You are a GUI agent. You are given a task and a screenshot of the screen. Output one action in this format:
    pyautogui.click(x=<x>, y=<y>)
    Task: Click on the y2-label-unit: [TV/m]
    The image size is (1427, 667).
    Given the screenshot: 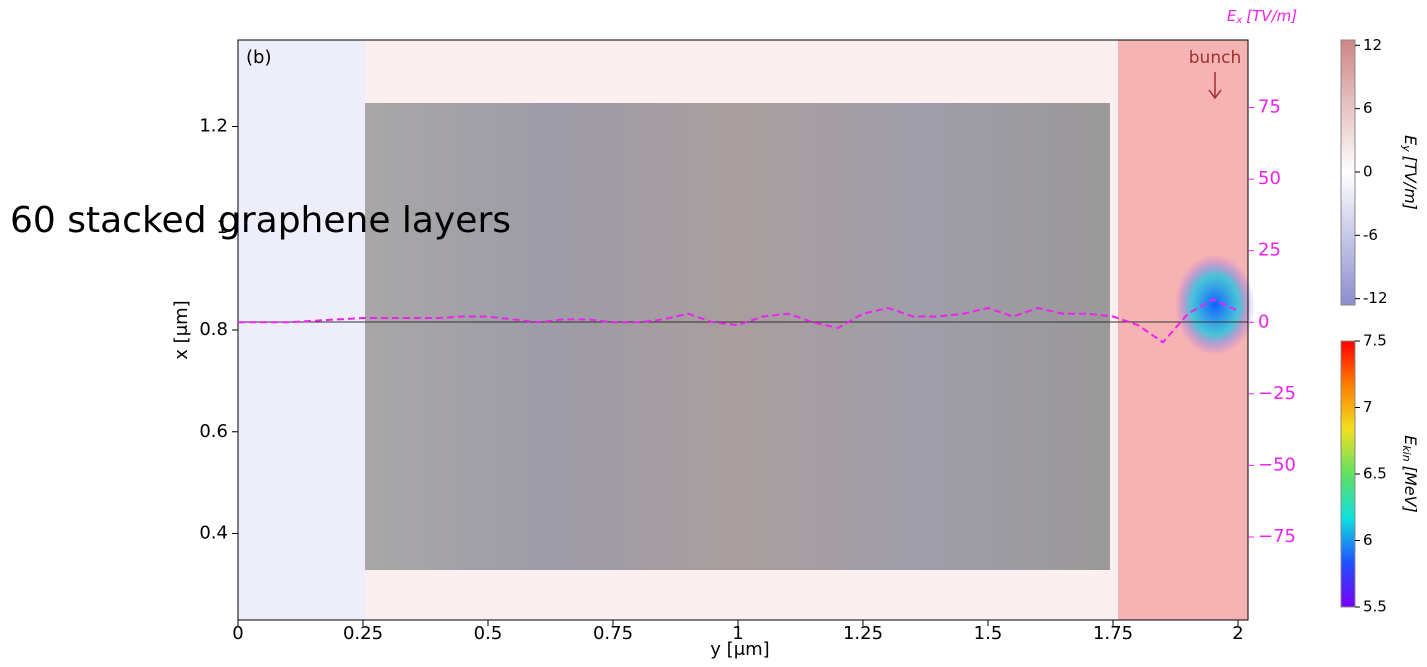 What is the action you would take?
    pyautogui.click(x=1271, y=16)
    